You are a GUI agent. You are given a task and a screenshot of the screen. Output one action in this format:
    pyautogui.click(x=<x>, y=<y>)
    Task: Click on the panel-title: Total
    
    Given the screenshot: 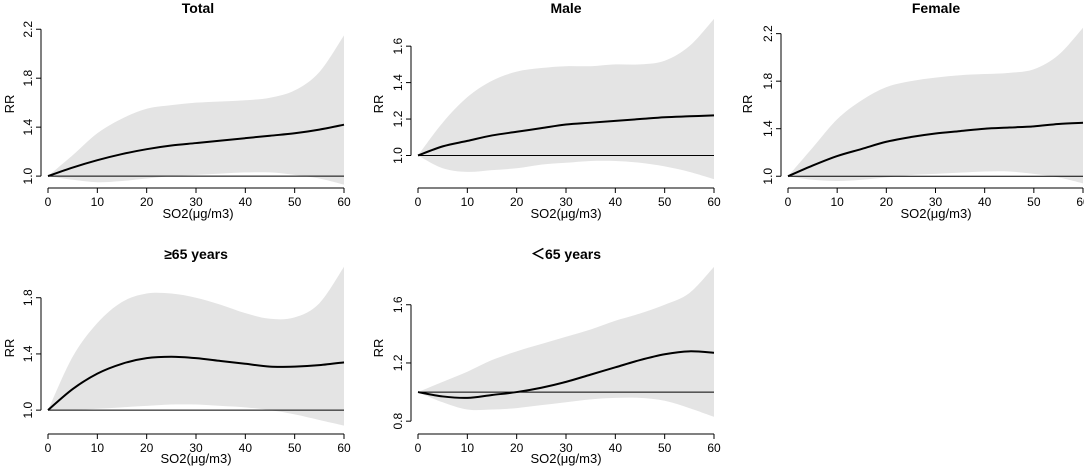 What is the action you would take?
    pyautogui.click(x=198, y=8)
    